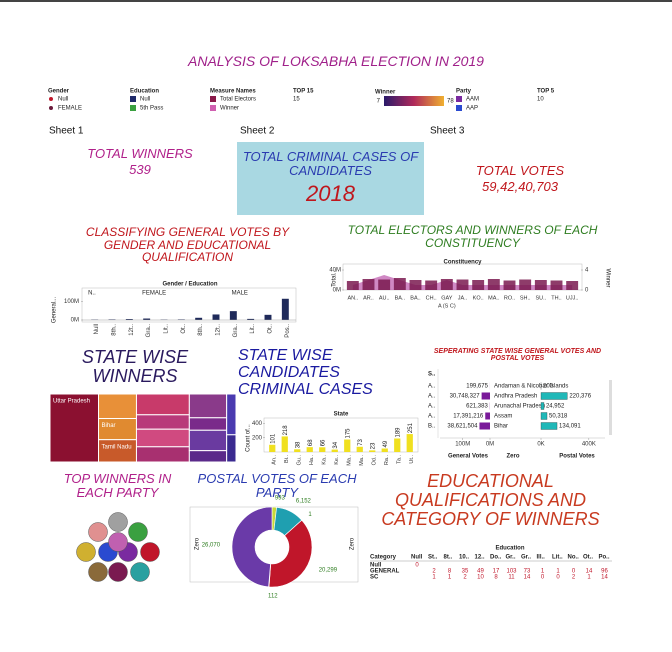 The width and height of the screenshot is (672, 652). I want to click on x-tick-label: SU.., so click(540, 298).